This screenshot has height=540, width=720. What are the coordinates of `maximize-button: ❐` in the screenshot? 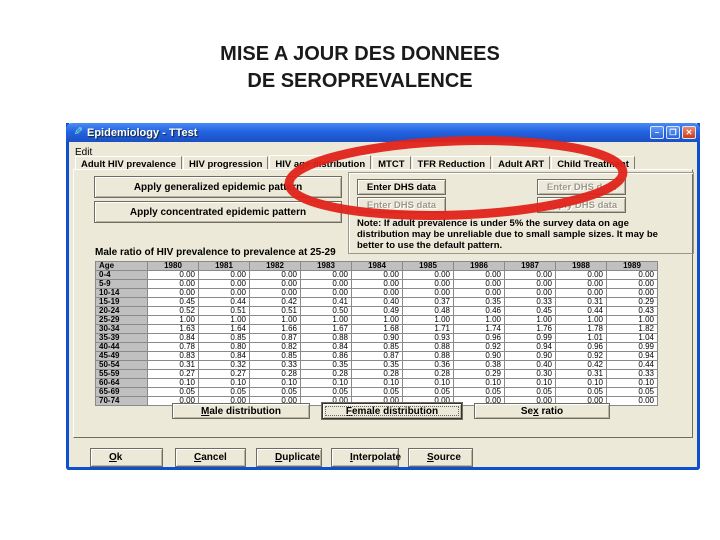 It's located at (673, 132).